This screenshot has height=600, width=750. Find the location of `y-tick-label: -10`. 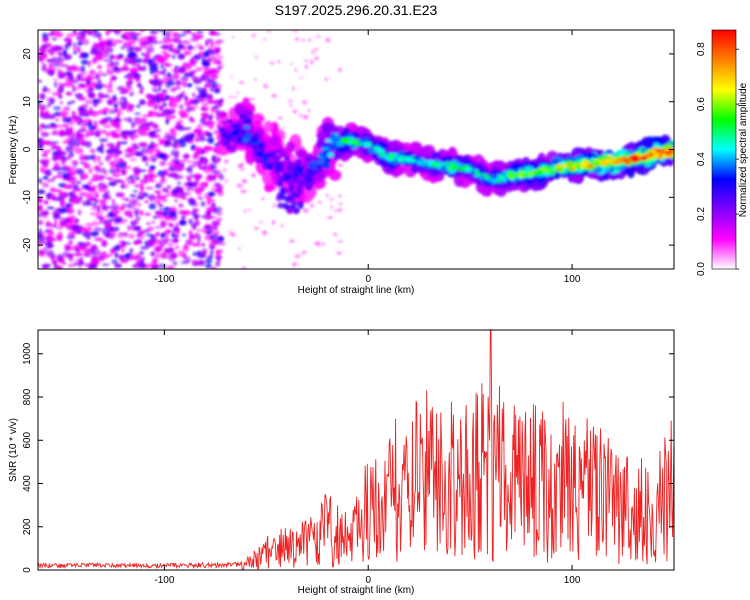

y-tick-label: -10 is located at coordinates (27, 197).